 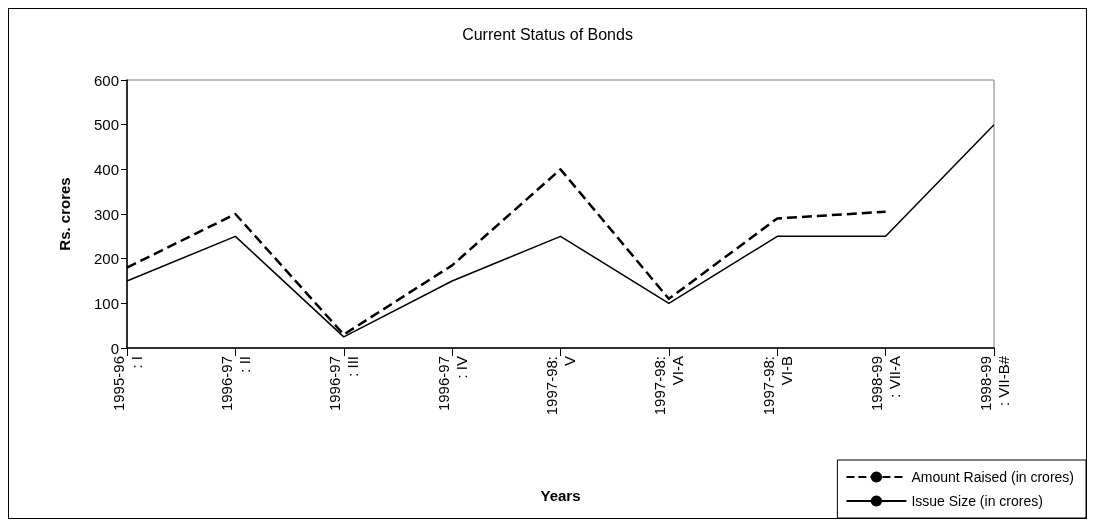 What do you see at coordinates (106, 125) in the screenshot?
I see `y-tick-label: 500` at bounding box center [106, 125].